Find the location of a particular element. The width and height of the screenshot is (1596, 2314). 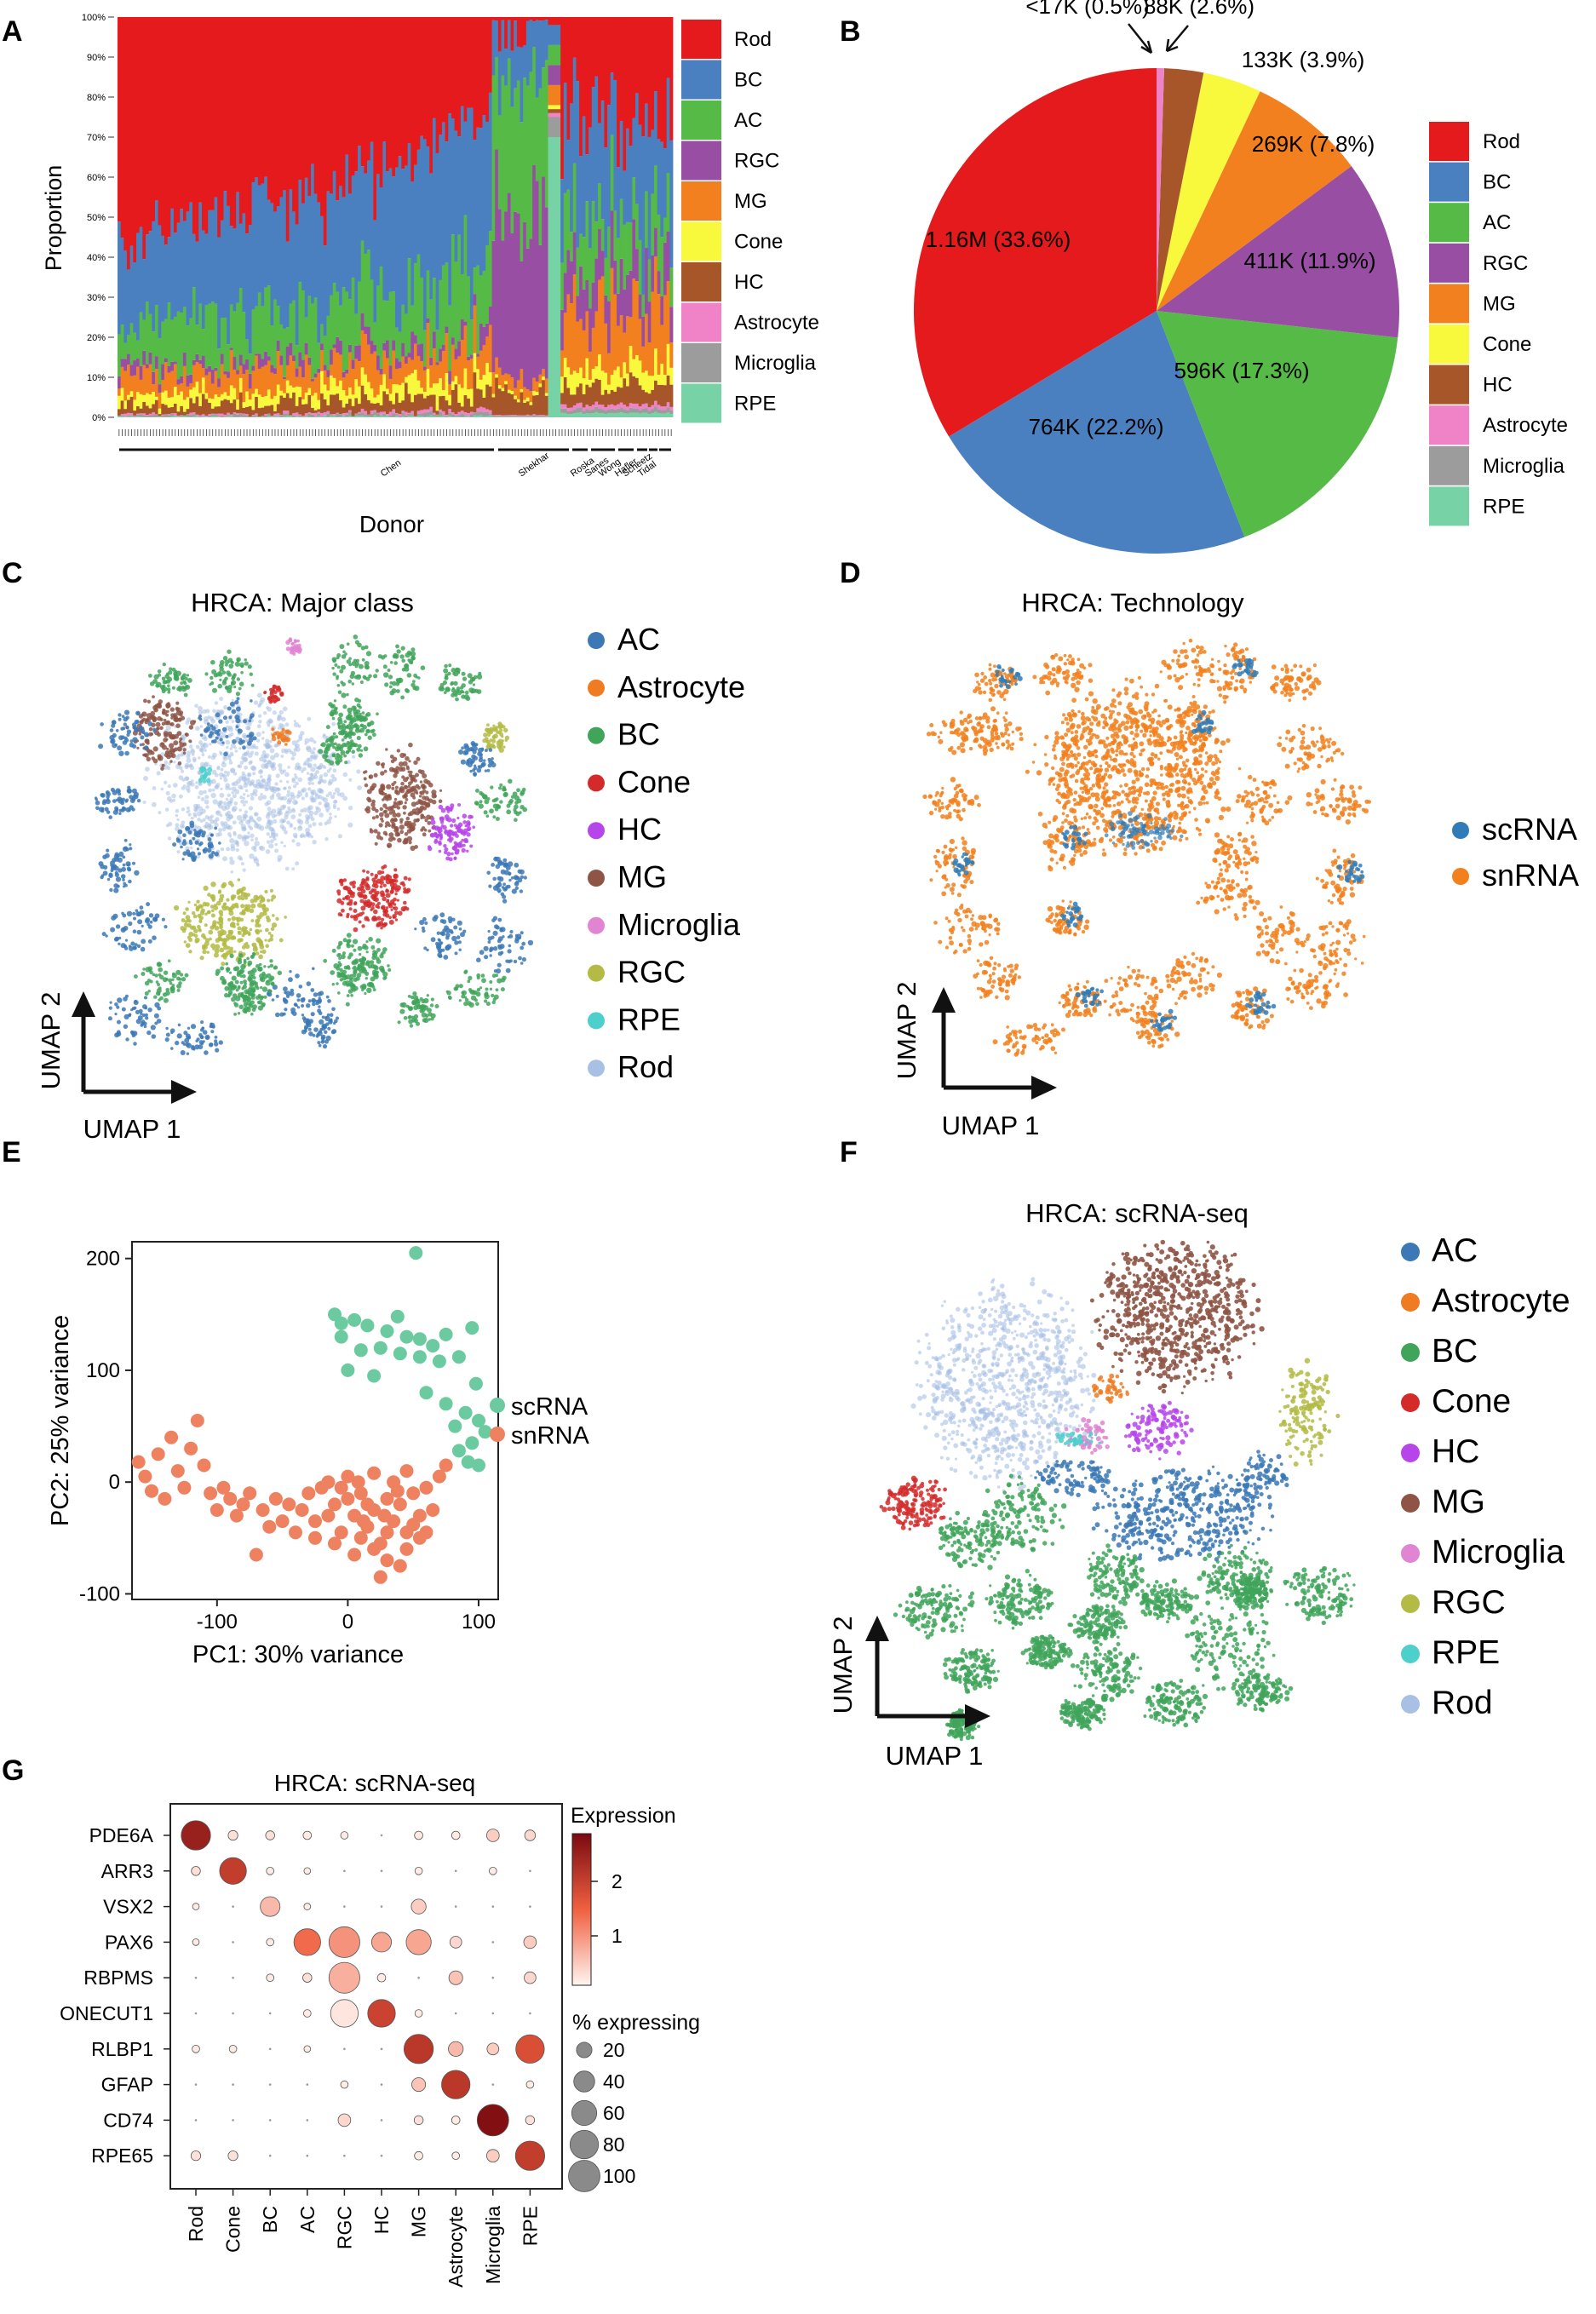

y-tick-label: 100% is located at coordinates (94, 18).